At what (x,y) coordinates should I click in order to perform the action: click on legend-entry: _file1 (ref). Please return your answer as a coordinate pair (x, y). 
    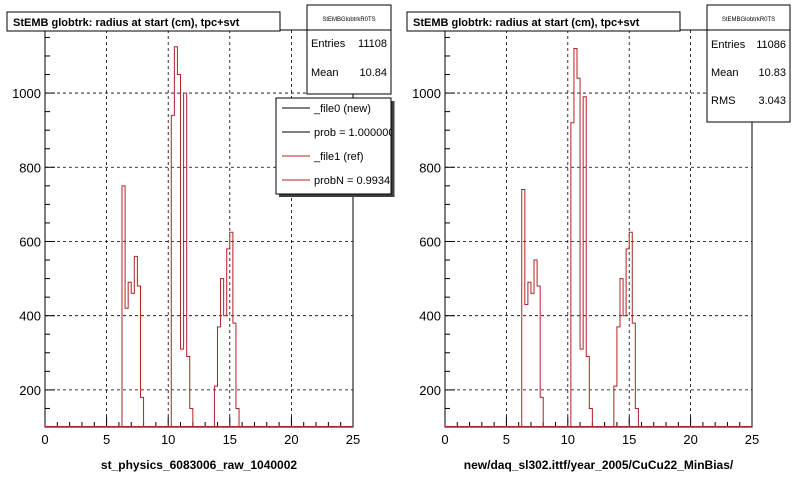
    Looking at the image, I should click on (338, 157).